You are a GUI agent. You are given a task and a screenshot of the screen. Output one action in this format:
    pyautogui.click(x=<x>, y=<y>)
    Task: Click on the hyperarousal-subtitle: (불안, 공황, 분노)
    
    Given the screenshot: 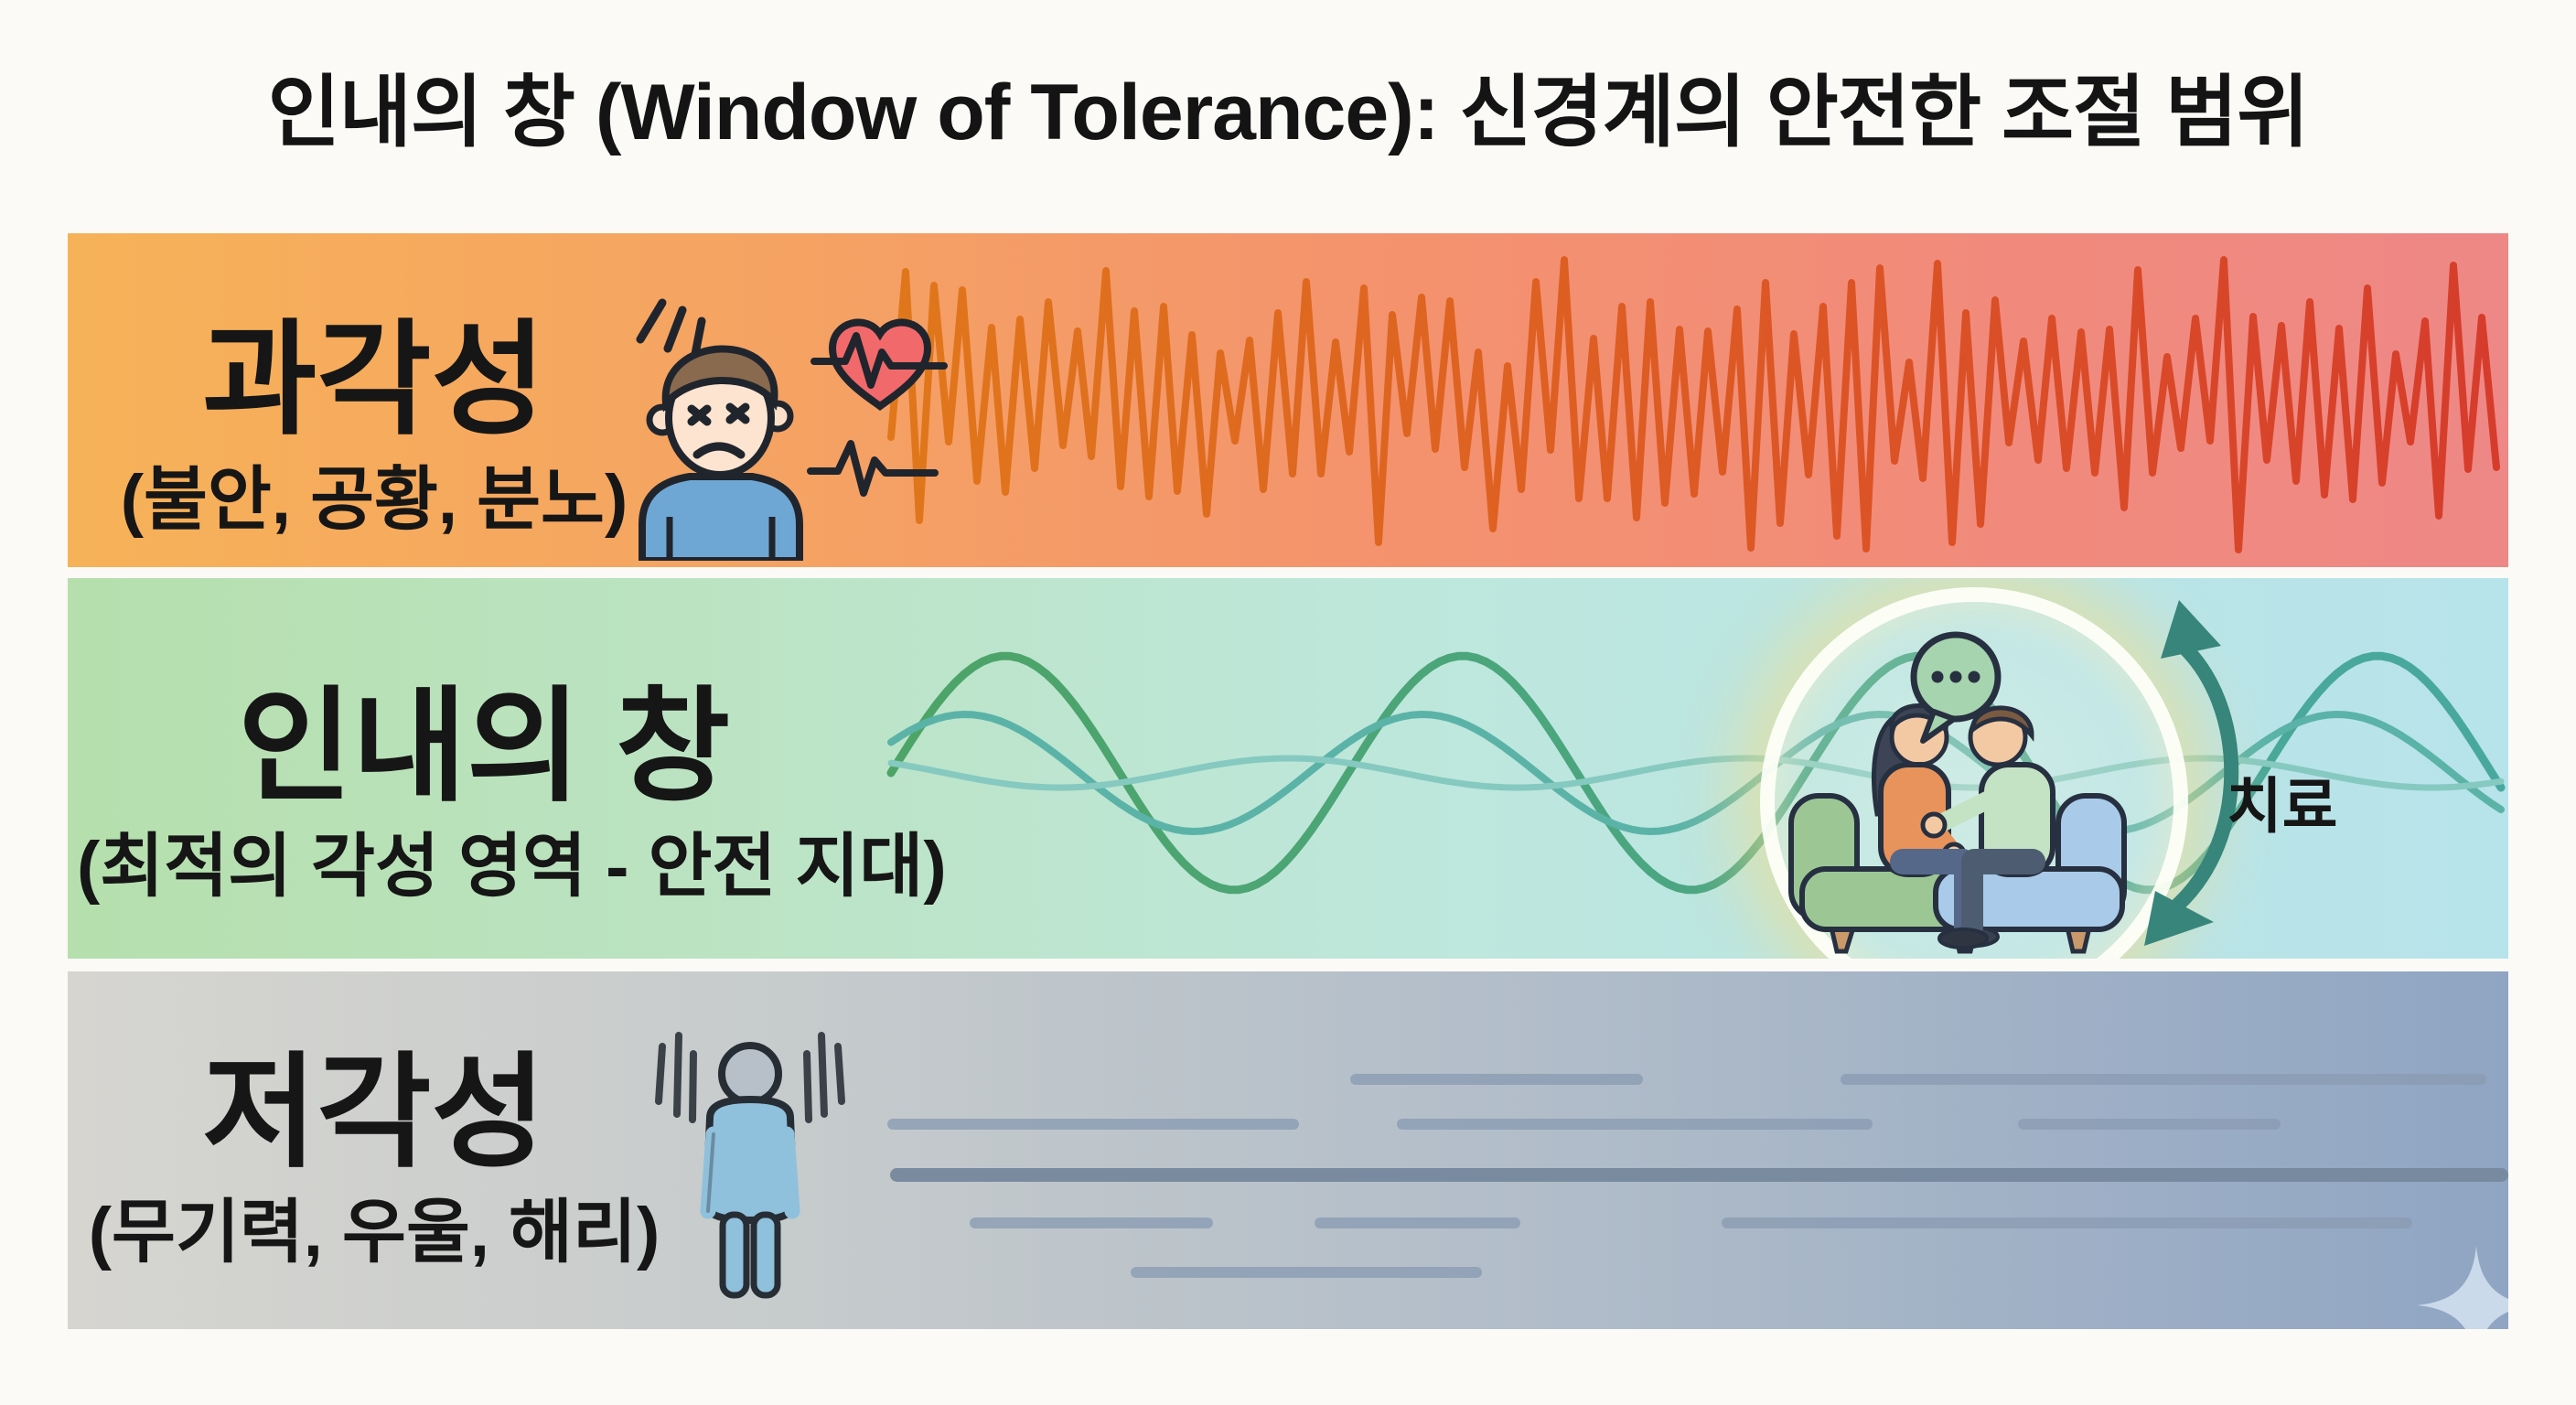 What is the action you would take?
    pyautogui.click(x=374, y=500)
    